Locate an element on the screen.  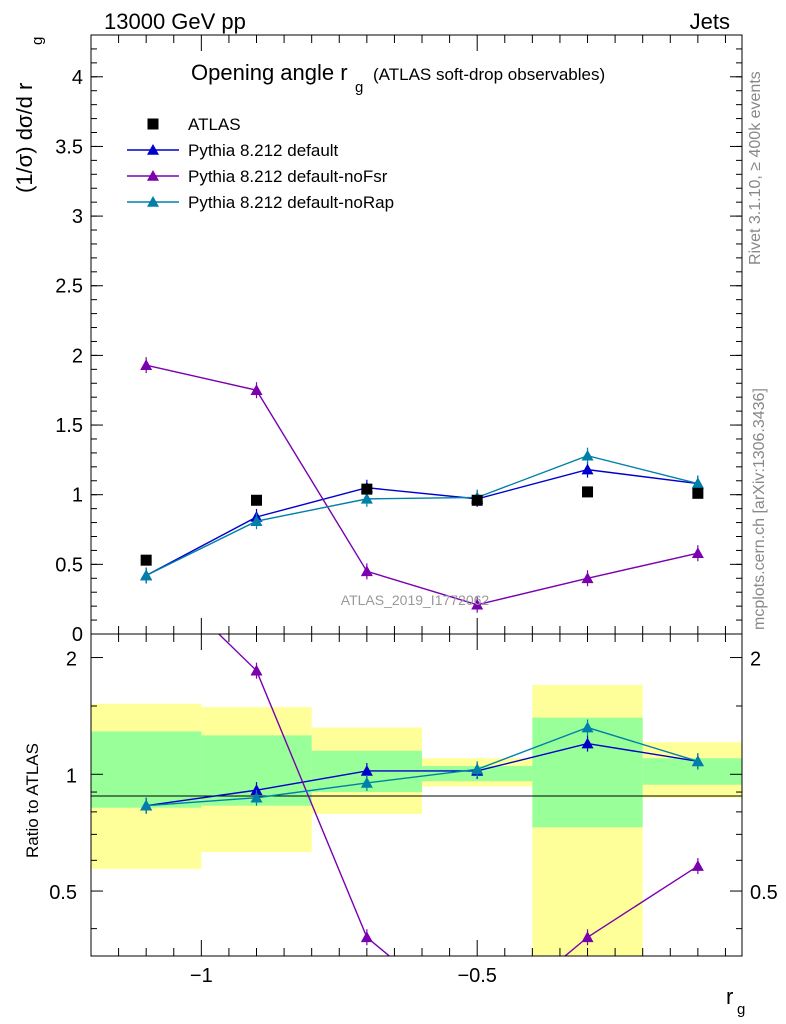
legend-entry-data: ATLAS is located at coordinates (194, 124).